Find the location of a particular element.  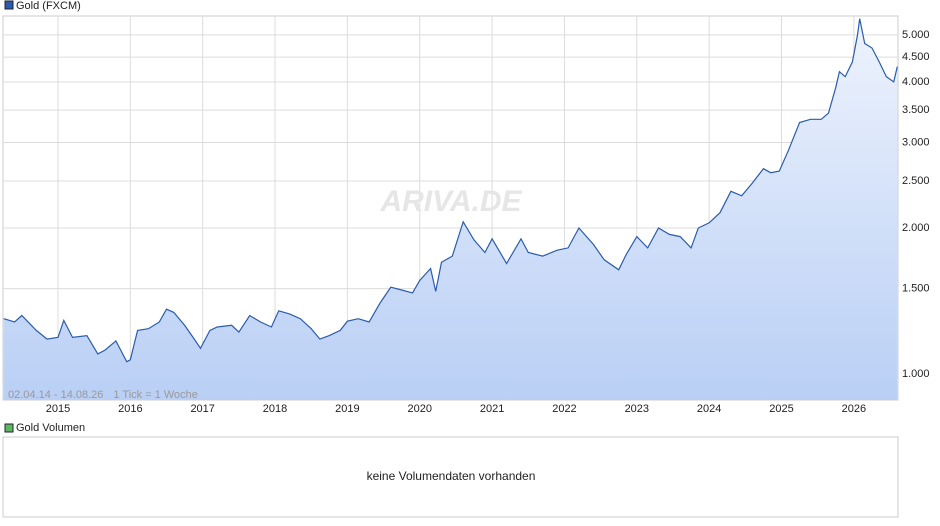

x-tick-label: 2026 is located at coordinates (854, 409).